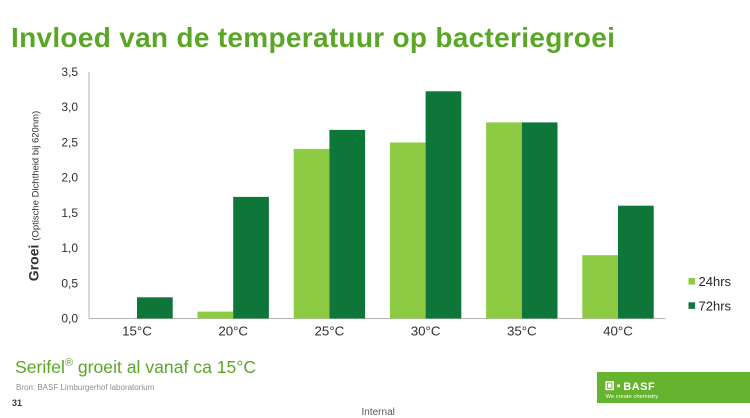  What do you see at coordinates (137, 331) in the screenshot?
I see `svg-text: 15°C` at bounding box center [137, 331].